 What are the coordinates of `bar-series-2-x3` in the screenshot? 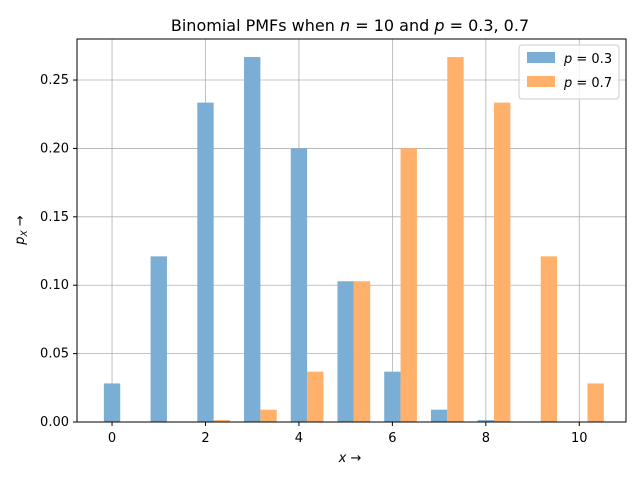 It's located at (268, 415).